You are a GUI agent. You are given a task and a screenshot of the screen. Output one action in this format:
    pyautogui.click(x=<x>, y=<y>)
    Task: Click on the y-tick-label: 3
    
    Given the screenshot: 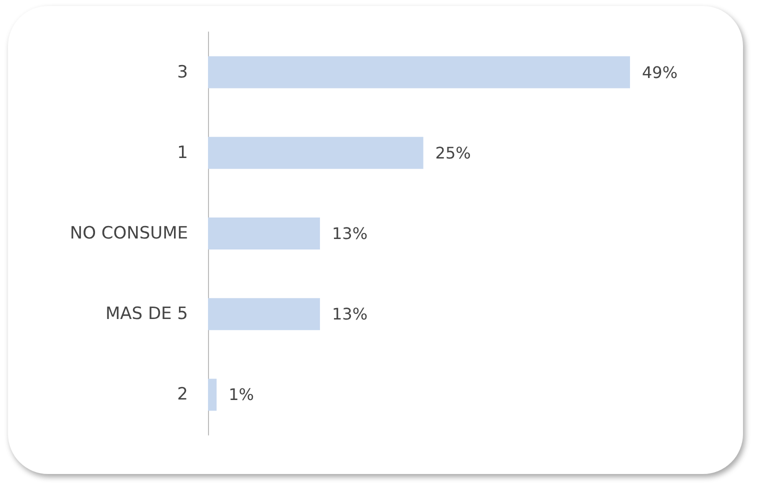 What is the action you would take?
    pyautogui.click(x=182, y=72)
    